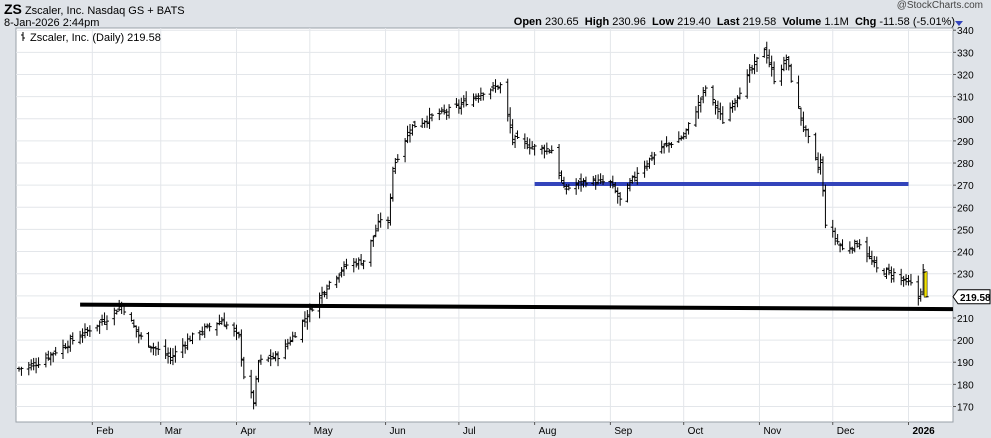 The image size is (991, 438). Describe the element at coordinates (623, 431) in the screenshot. I see `x-tick-label: Sep` at that location.